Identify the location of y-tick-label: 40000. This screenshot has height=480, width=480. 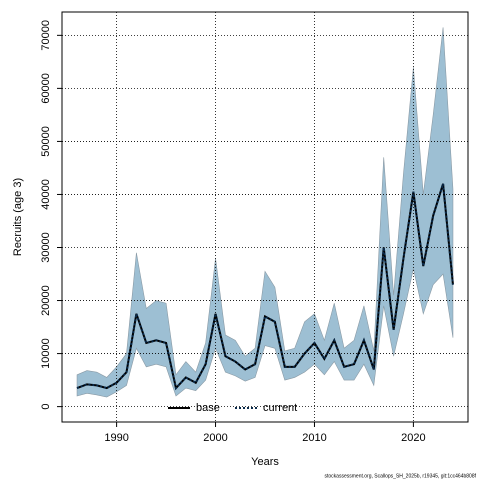
(46, 194).